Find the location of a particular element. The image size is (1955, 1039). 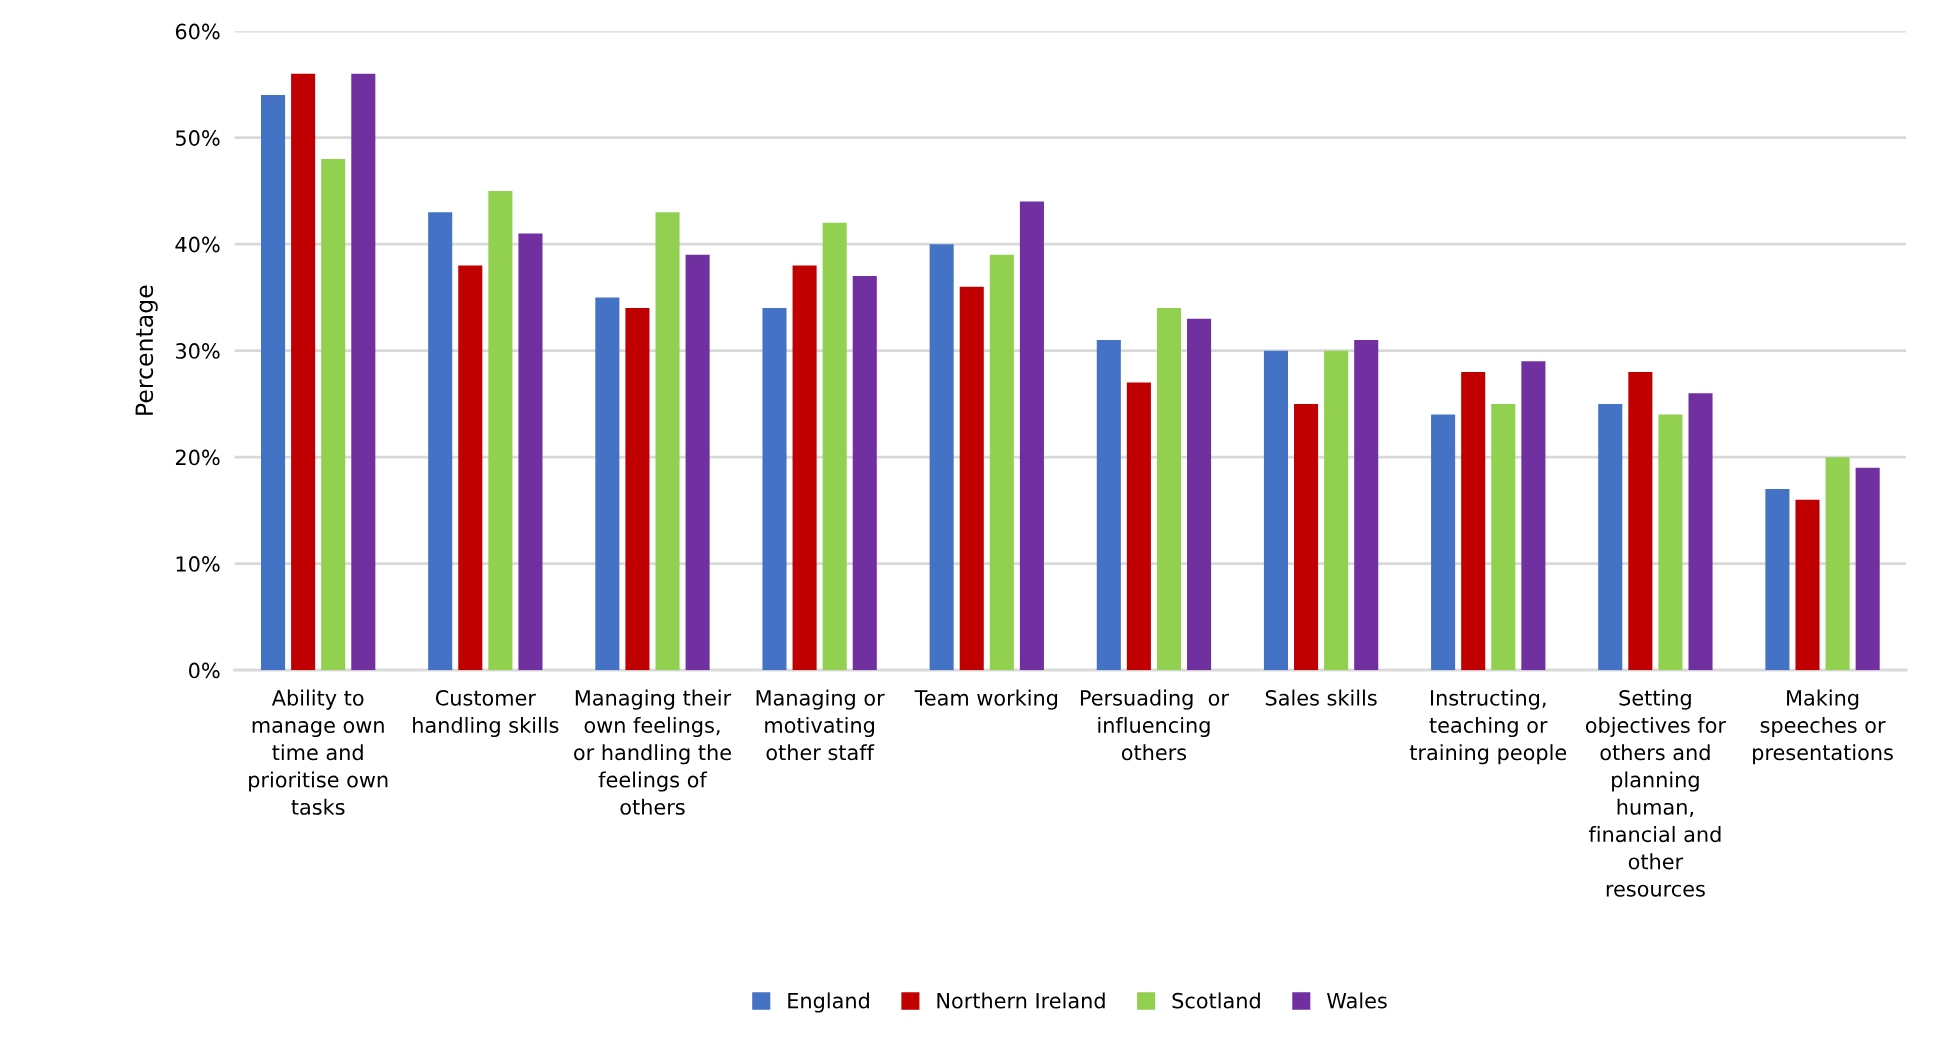

x-tick-label: Customer handling skills is located at coordinates (486, 713).